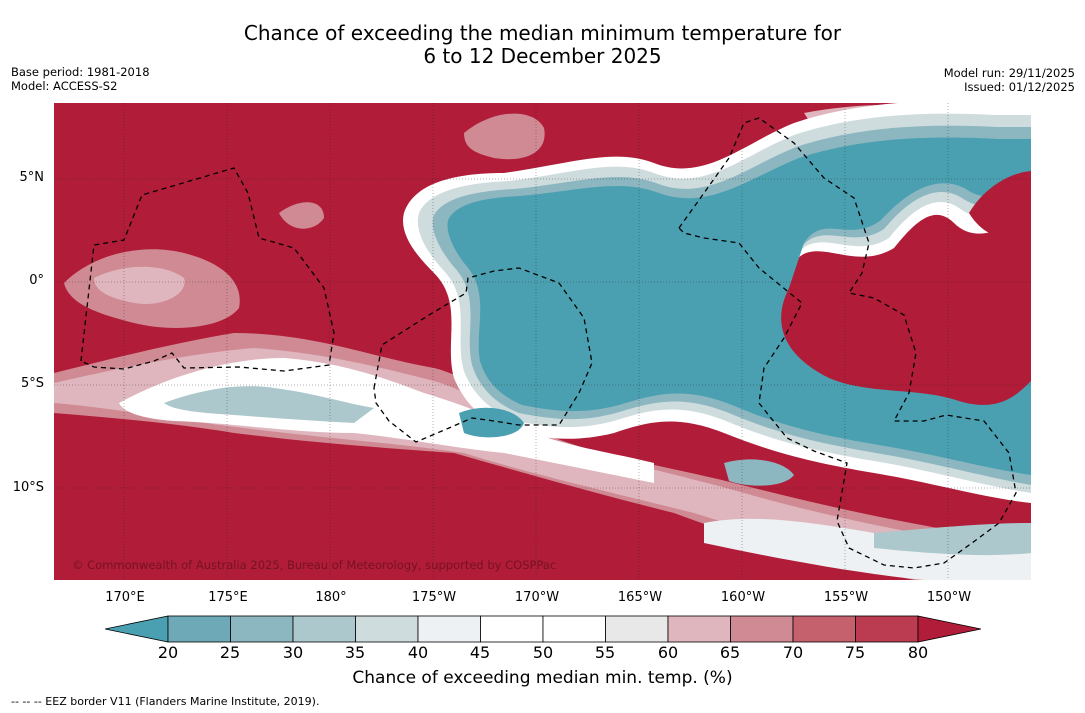 This screenshot has width=1085, height=713. Describe the element at coordinates (293, 652) in the screenshot. I see `colorbar-tick-30: 30` at that location.